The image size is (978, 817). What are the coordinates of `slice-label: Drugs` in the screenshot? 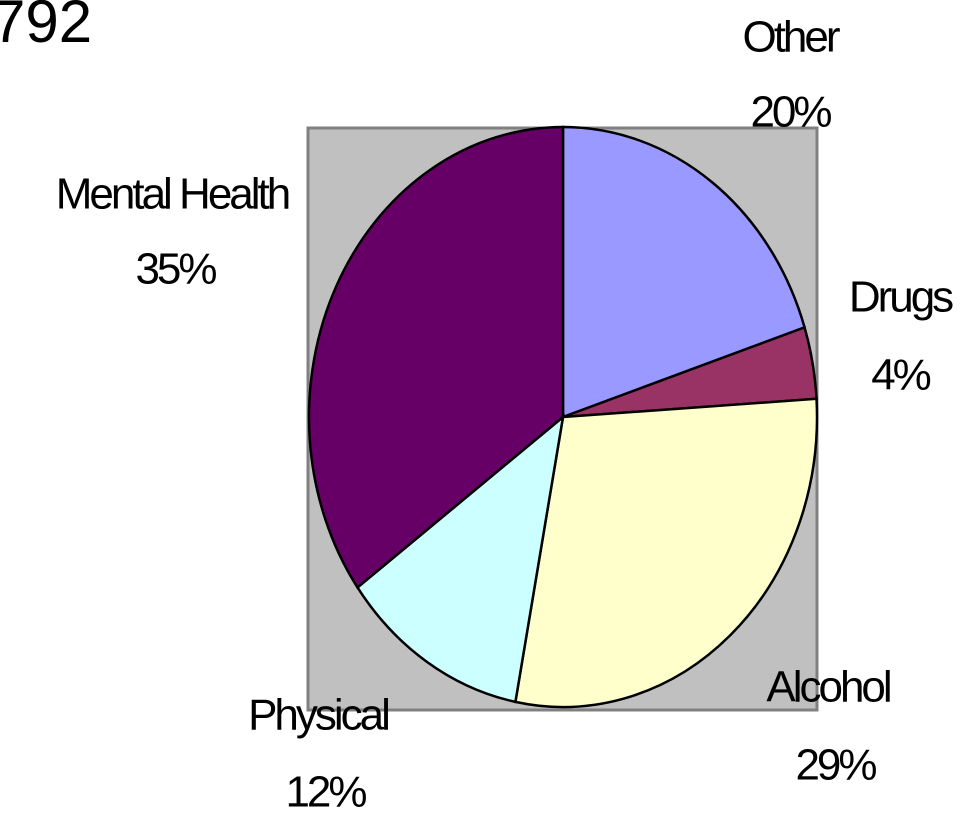 It's located at (901, 297).